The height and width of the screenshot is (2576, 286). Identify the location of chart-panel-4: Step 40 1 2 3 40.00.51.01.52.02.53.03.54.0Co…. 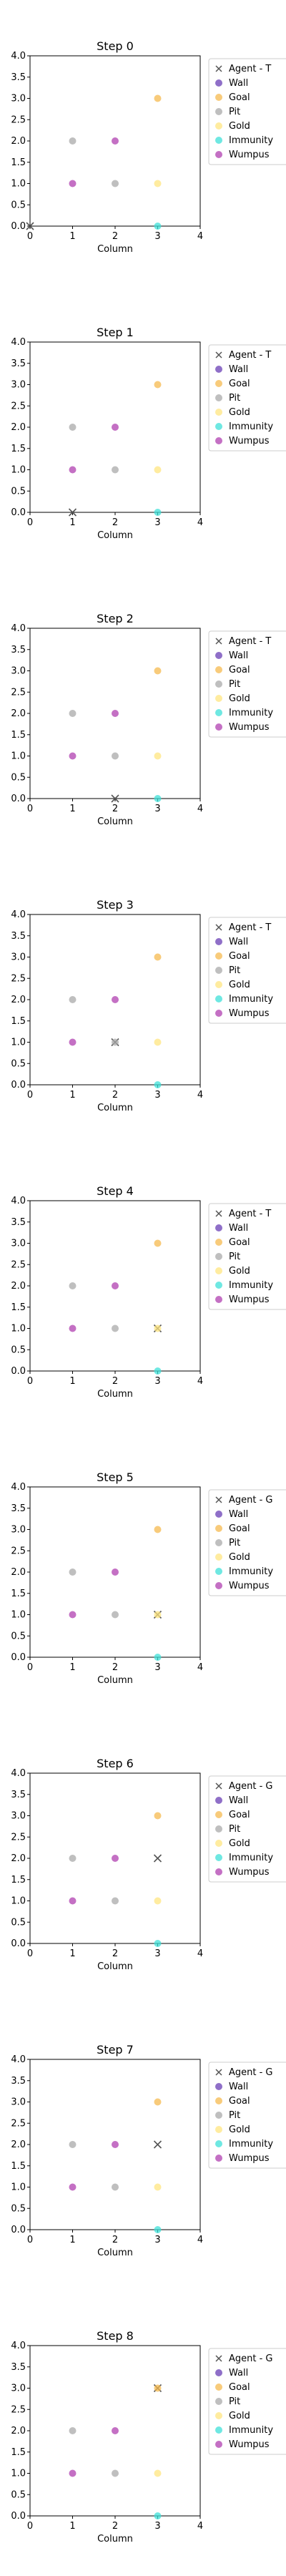
(148, 1292).